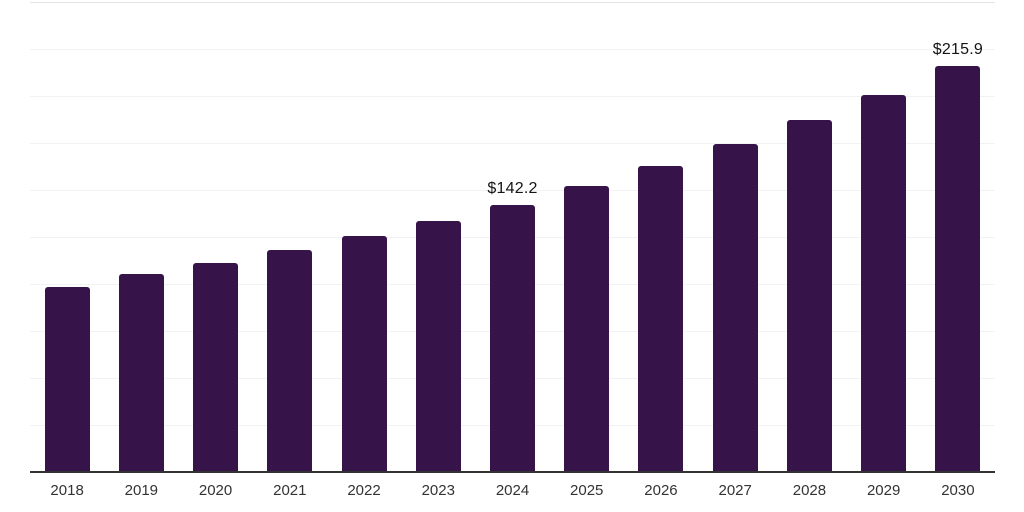 The height and width of the screenshot is (512, 1024). I want to click on x-tick-label-2019: 2019, so click(141, 490).